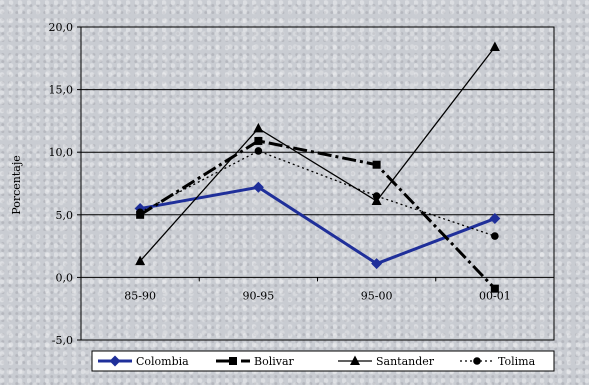  I want to click on y-tick-label: 5,0, so click(65, 215).